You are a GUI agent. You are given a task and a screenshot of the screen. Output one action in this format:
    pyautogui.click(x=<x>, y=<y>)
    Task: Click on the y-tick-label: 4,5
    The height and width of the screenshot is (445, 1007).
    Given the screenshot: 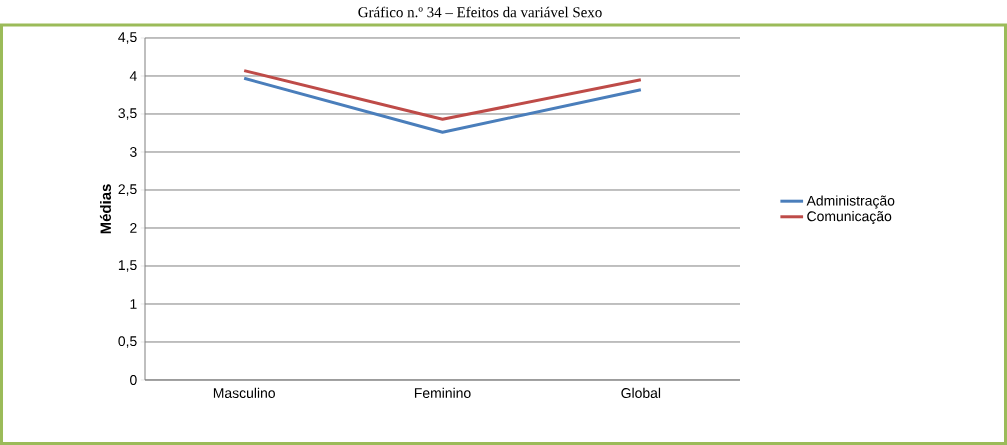 What is the action you would take?
    pyautogui.click(x=127, y=38)
    